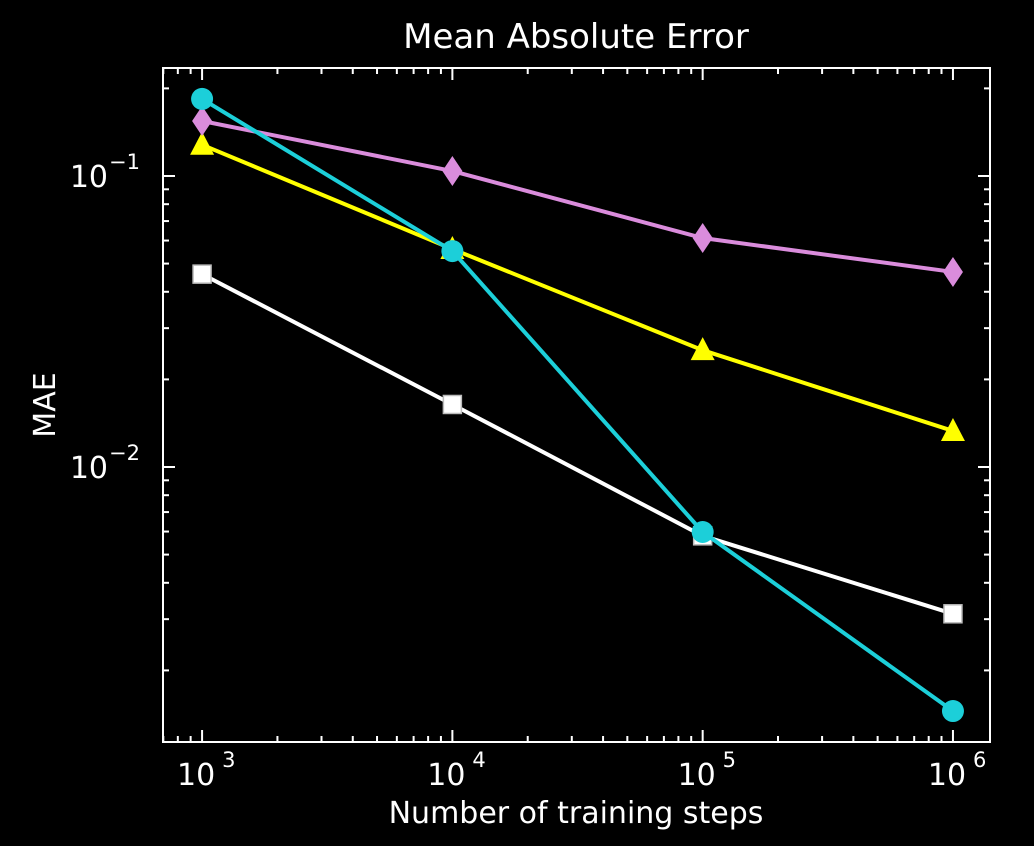  What do you see at coordinates (228, 760) in the screenshot?
I see `x-tick-exponent: 3` at bounding box center [228, 760].